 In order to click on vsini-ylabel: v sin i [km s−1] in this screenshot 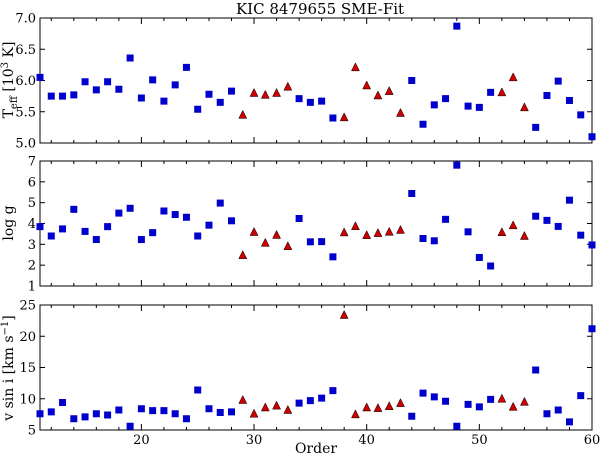, I will do `click(8, 368)`.